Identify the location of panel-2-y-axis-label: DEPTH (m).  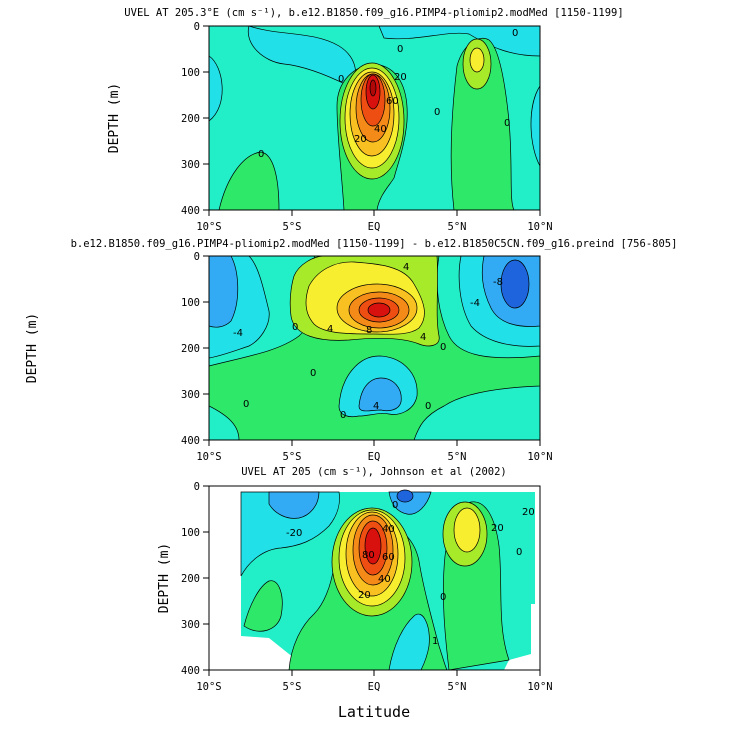
(32, 348).